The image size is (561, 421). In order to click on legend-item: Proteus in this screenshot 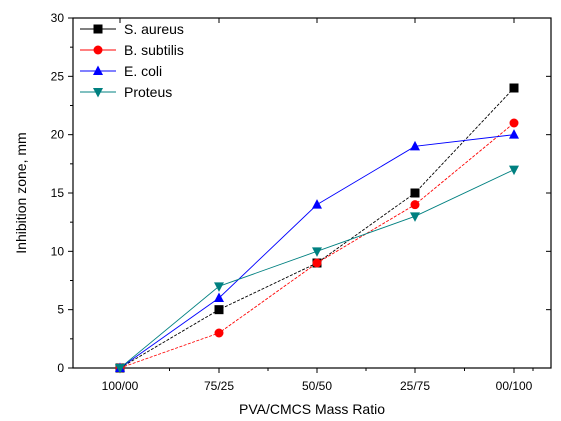, I will do `click(126, 92)`.